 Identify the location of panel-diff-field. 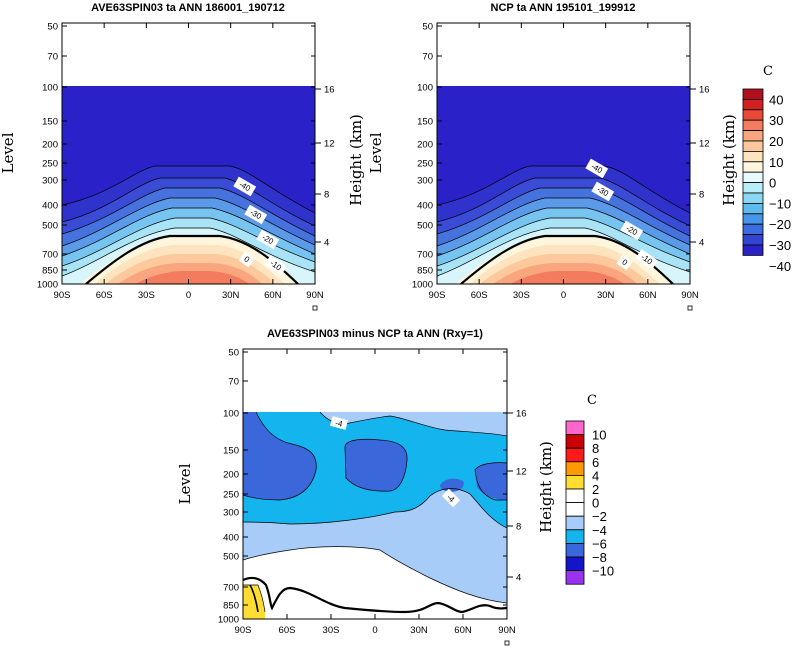
(375, 515).